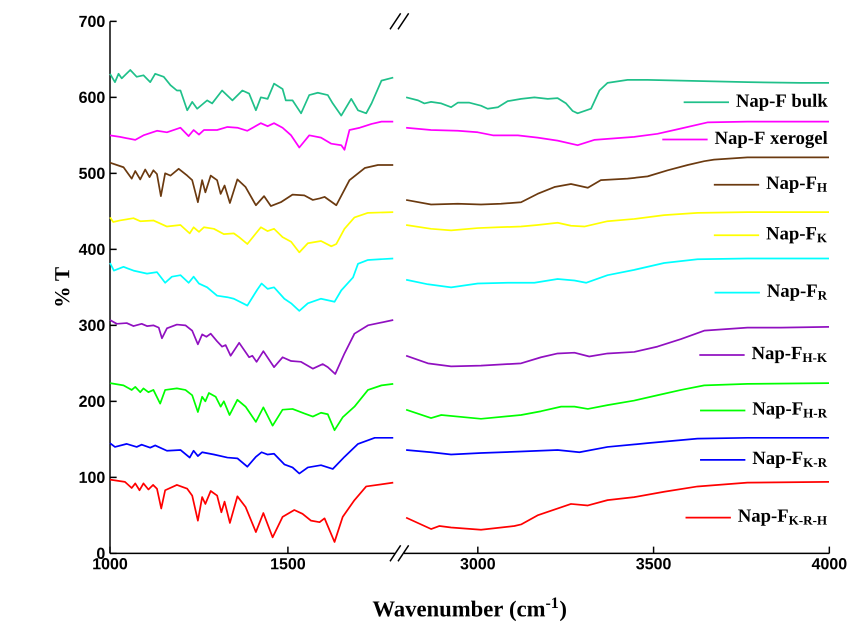 Image resolution: width=856 pixels, height=632 pixels. What do you see at coordinates (796, 184) in the screenshot?
I see `legend-label: Nap-F$_{H}$` at bounding box center [796, 184].